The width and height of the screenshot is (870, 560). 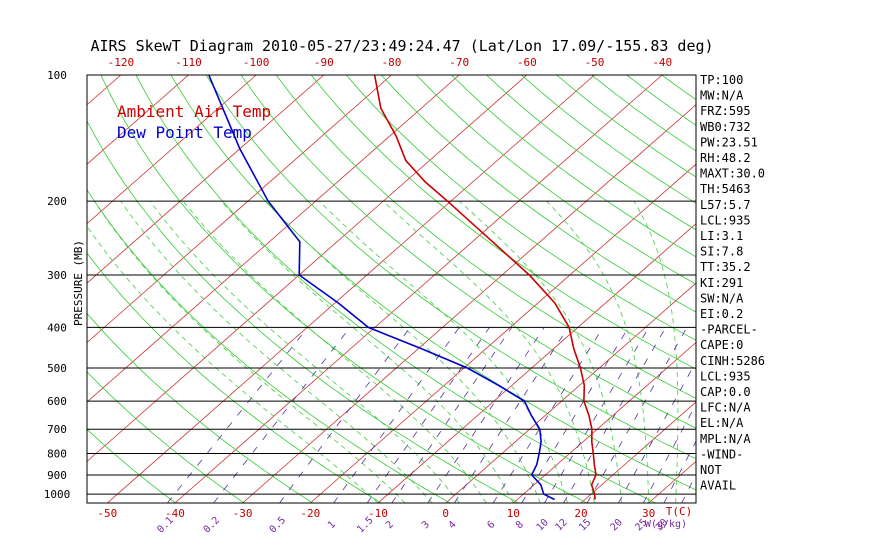 I want to click on pressure-tick-label: 600, so click(x=57, y=401).